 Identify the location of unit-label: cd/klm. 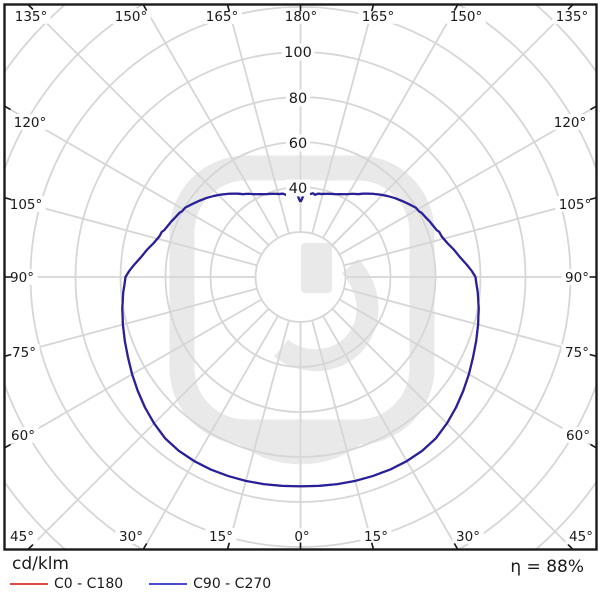
(40, 564).